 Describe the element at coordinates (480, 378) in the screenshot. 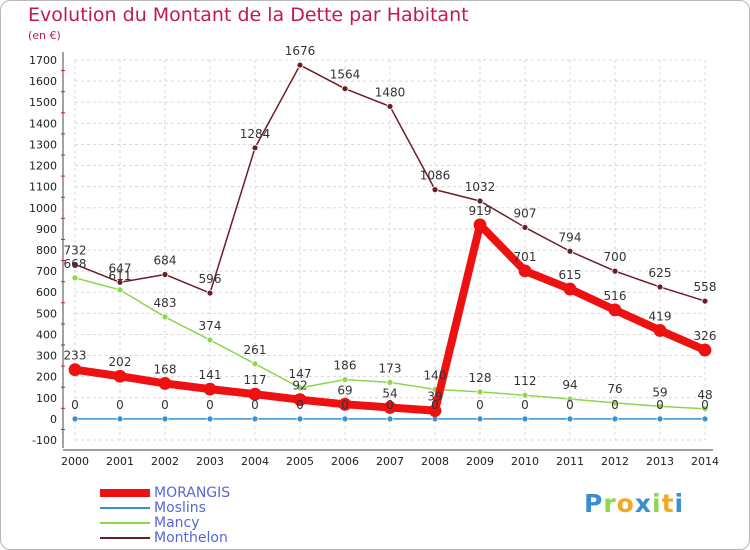

I see `data-label-mancy: 128` at that location.